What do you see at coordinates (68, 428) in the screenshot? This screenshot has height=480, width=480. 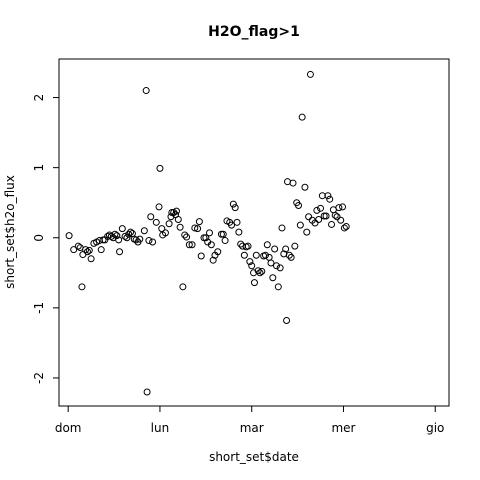 I see `x-tick-label: dom` at bounding box center [68, 428].